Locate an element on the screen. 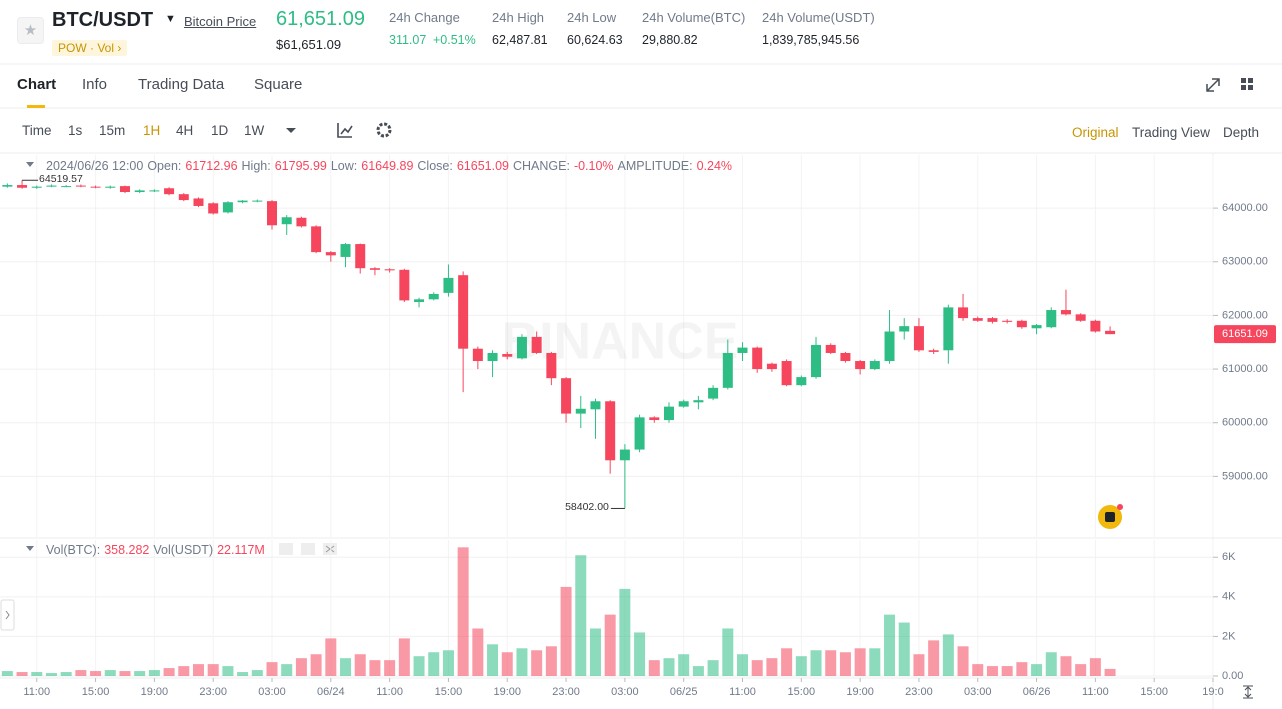  stat-label: 24h High is located at coordinates (518, 17).